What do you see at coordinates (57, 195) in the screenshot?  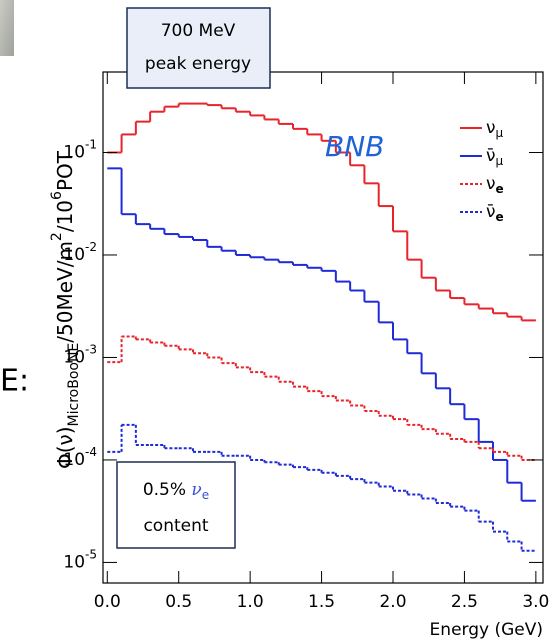 I see `y-axis-label-part: 6` at bounding box center [57, 195].